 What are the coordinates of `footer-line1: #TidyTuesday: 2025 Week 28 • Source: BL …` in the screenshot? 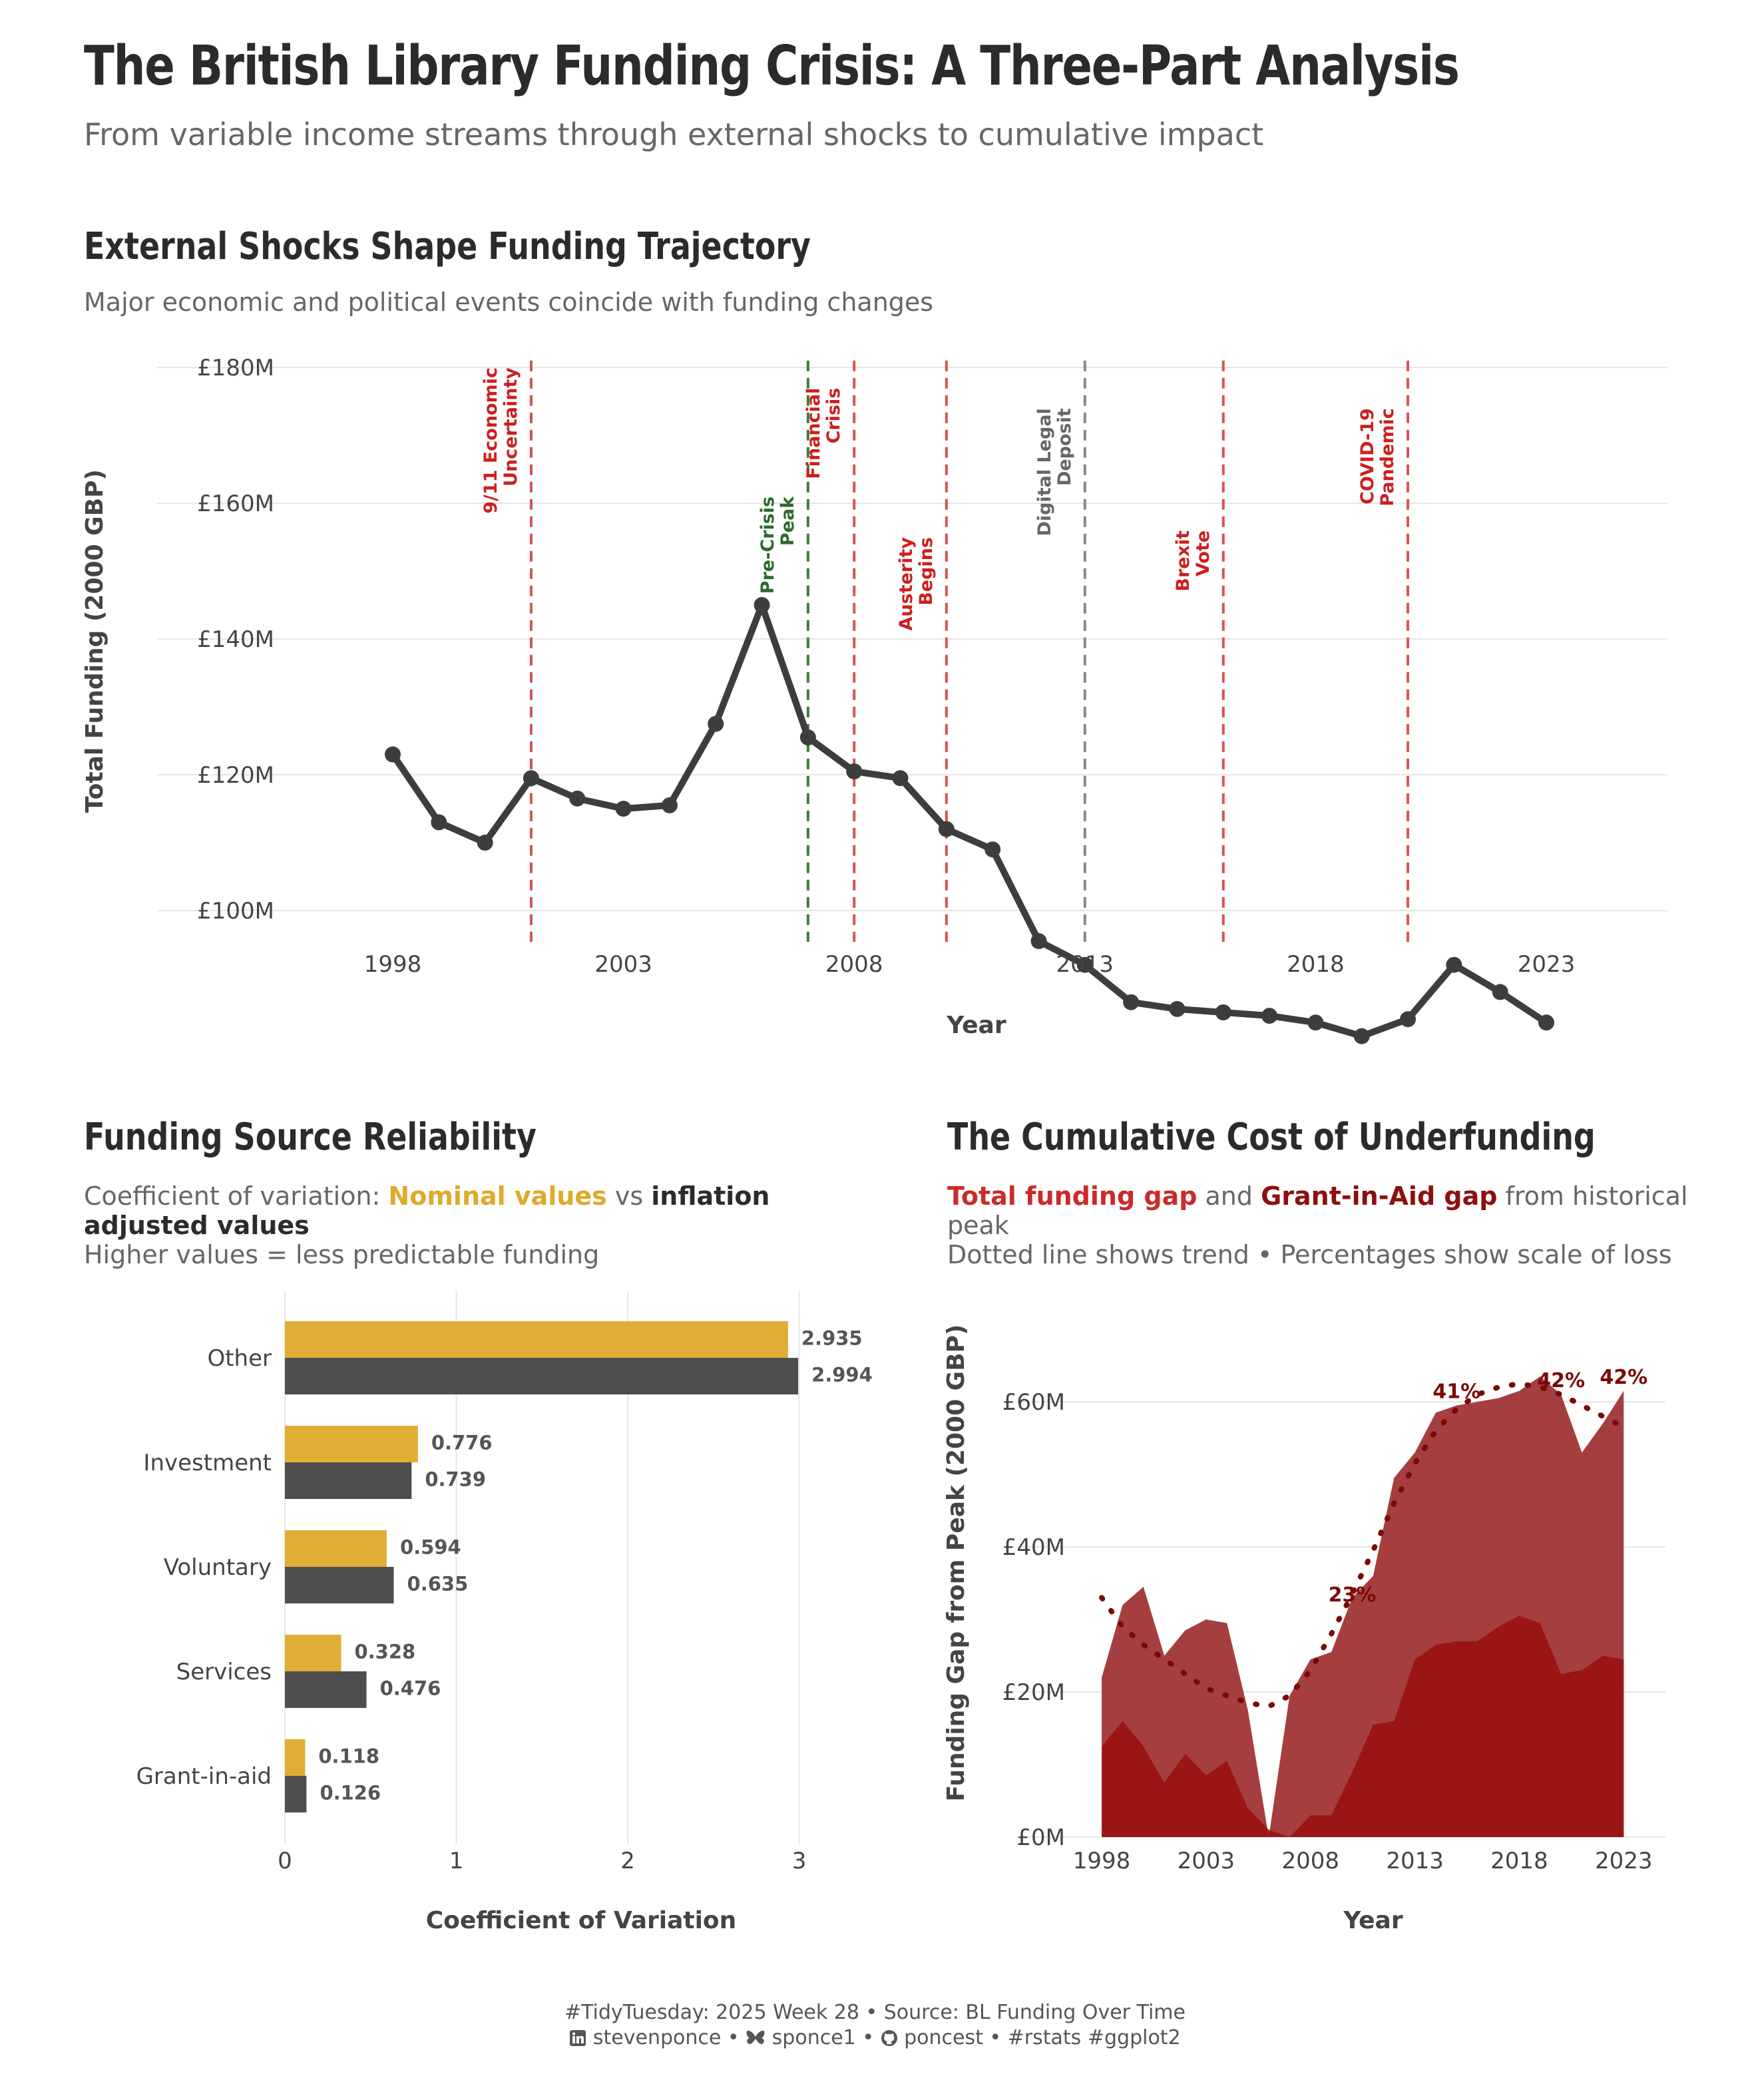 It's located at (875, 2012).